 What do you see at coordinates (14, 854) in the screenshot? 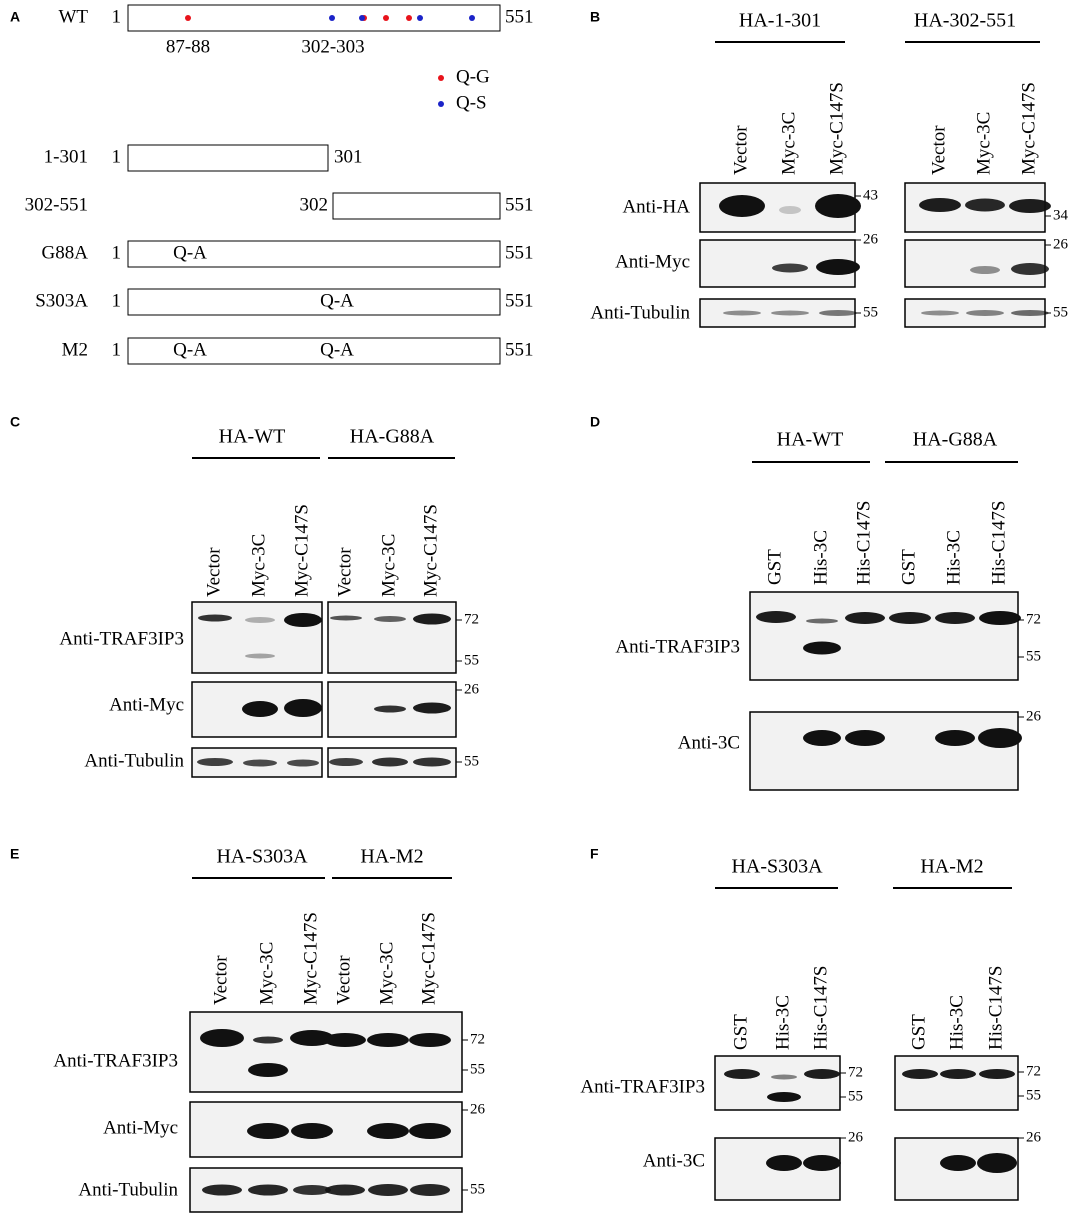
I see `panel-letter: E` at bounding box center [14, 854].